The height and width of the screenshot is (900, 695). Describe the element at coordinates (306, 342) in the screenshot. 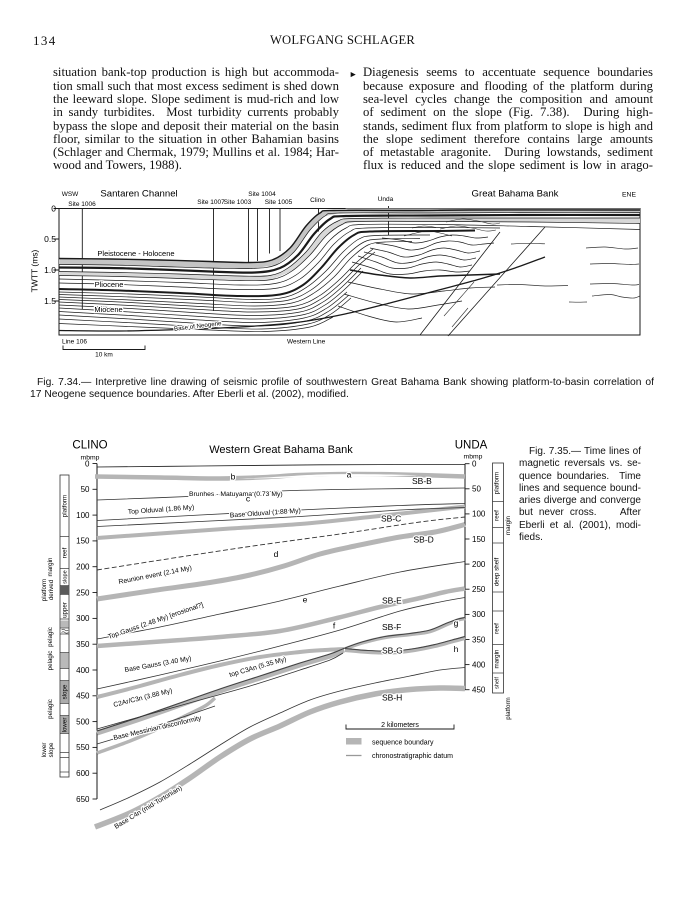

I see `svg-text: Western Line` at that location.